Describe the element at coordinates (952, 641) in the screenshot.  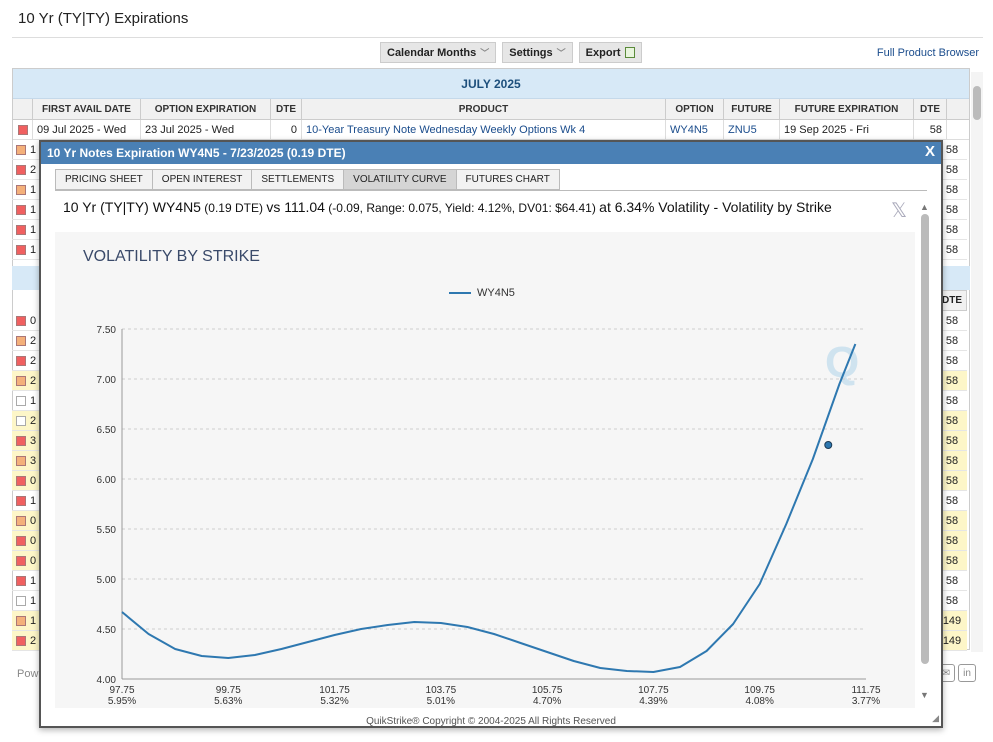
I see `dte-cell: 149` at that location.